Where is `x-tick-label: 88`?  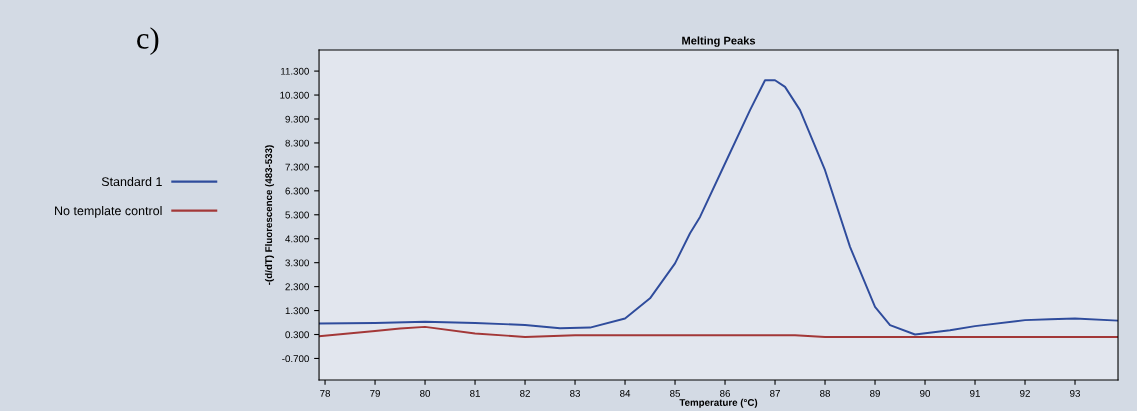
x-tick-label: 88 is located at coordinates (825, 393).